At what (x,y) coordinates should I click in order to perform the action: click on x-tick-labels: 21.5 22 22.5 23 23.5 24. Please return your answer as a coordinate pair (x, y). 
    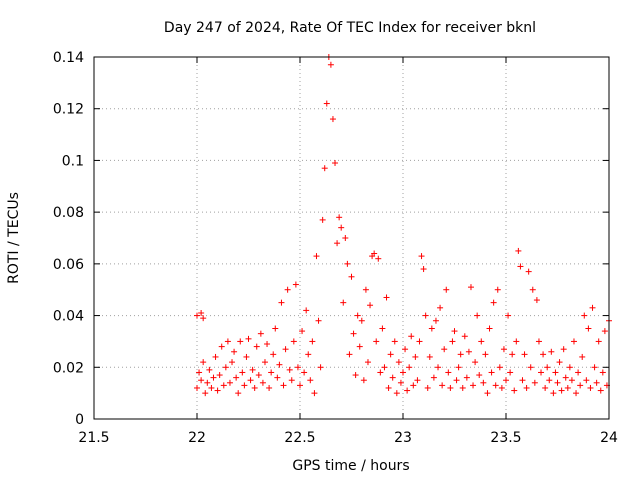
    Looking at the image, I should click on (348, 438).